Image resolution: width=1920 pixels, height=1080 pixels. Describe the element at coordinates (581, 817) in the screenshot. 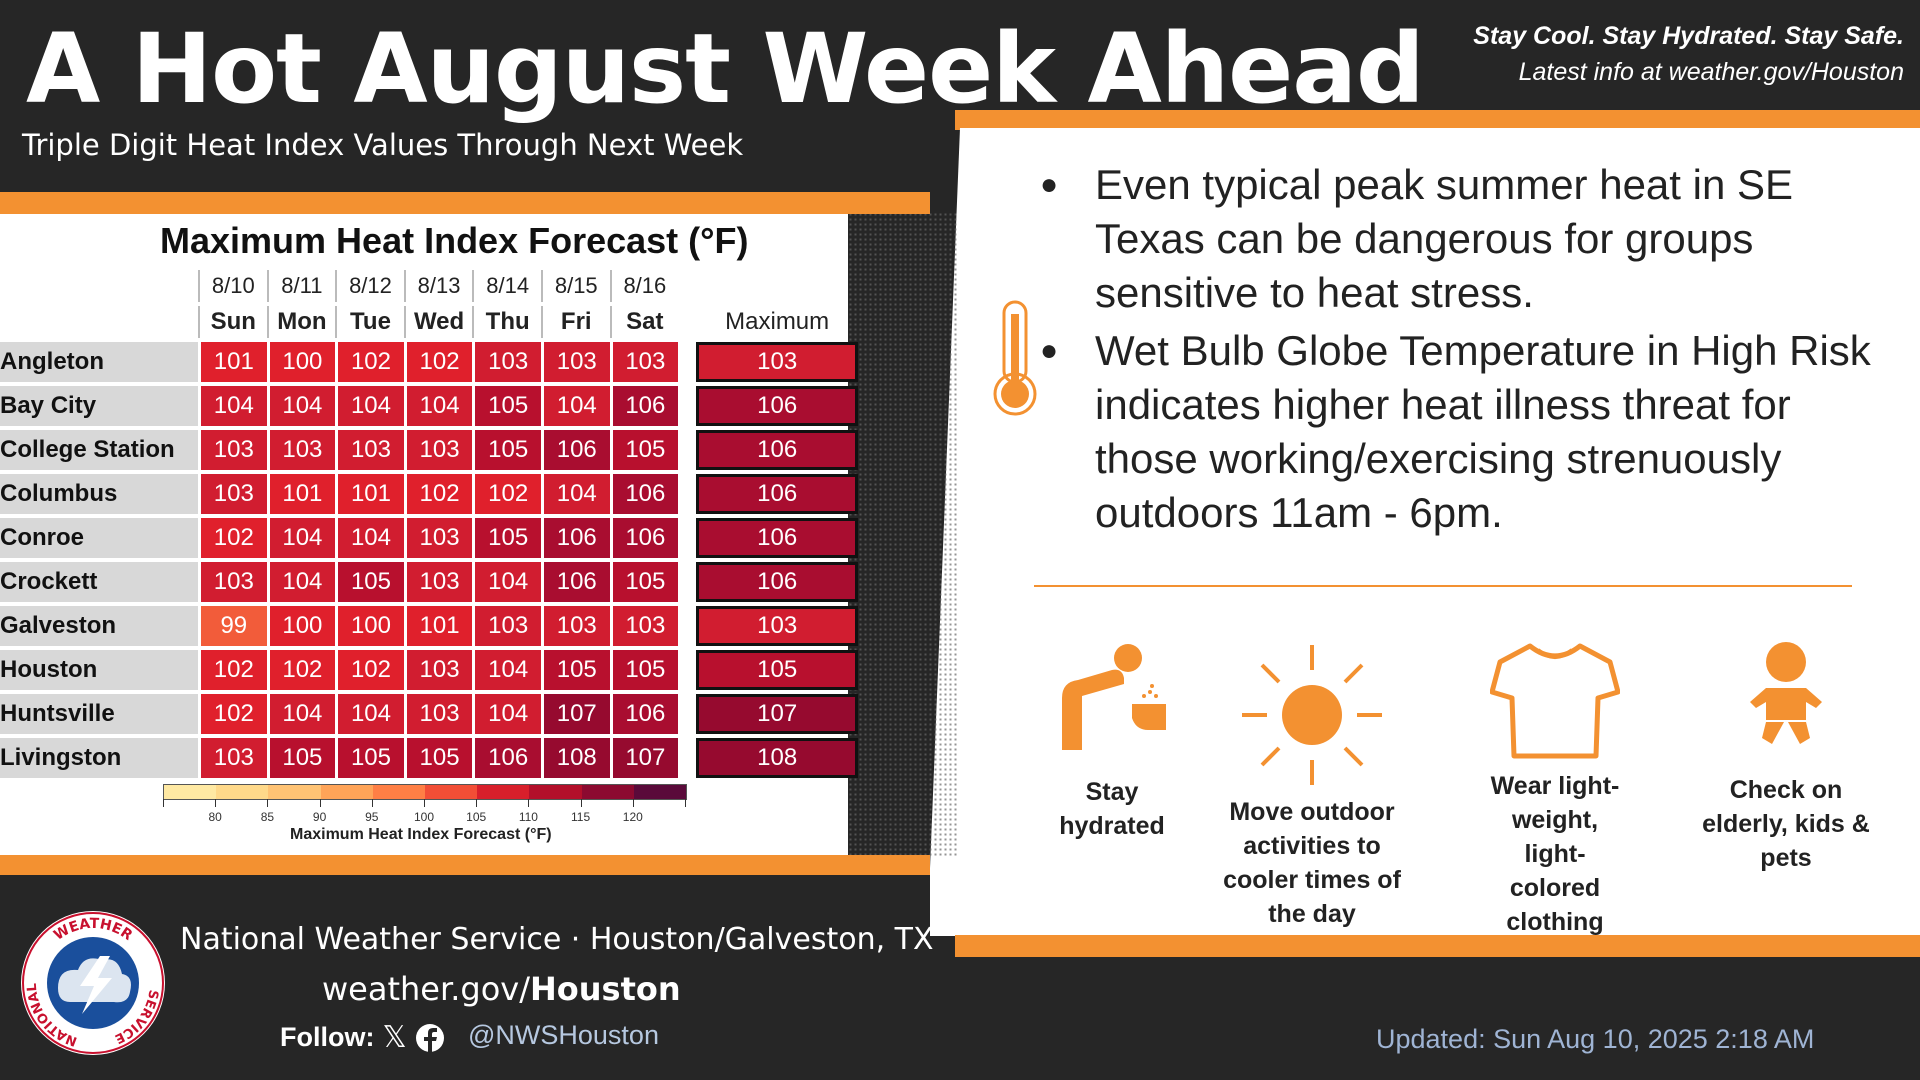

I see `scale-tick-label: 115` at that location.